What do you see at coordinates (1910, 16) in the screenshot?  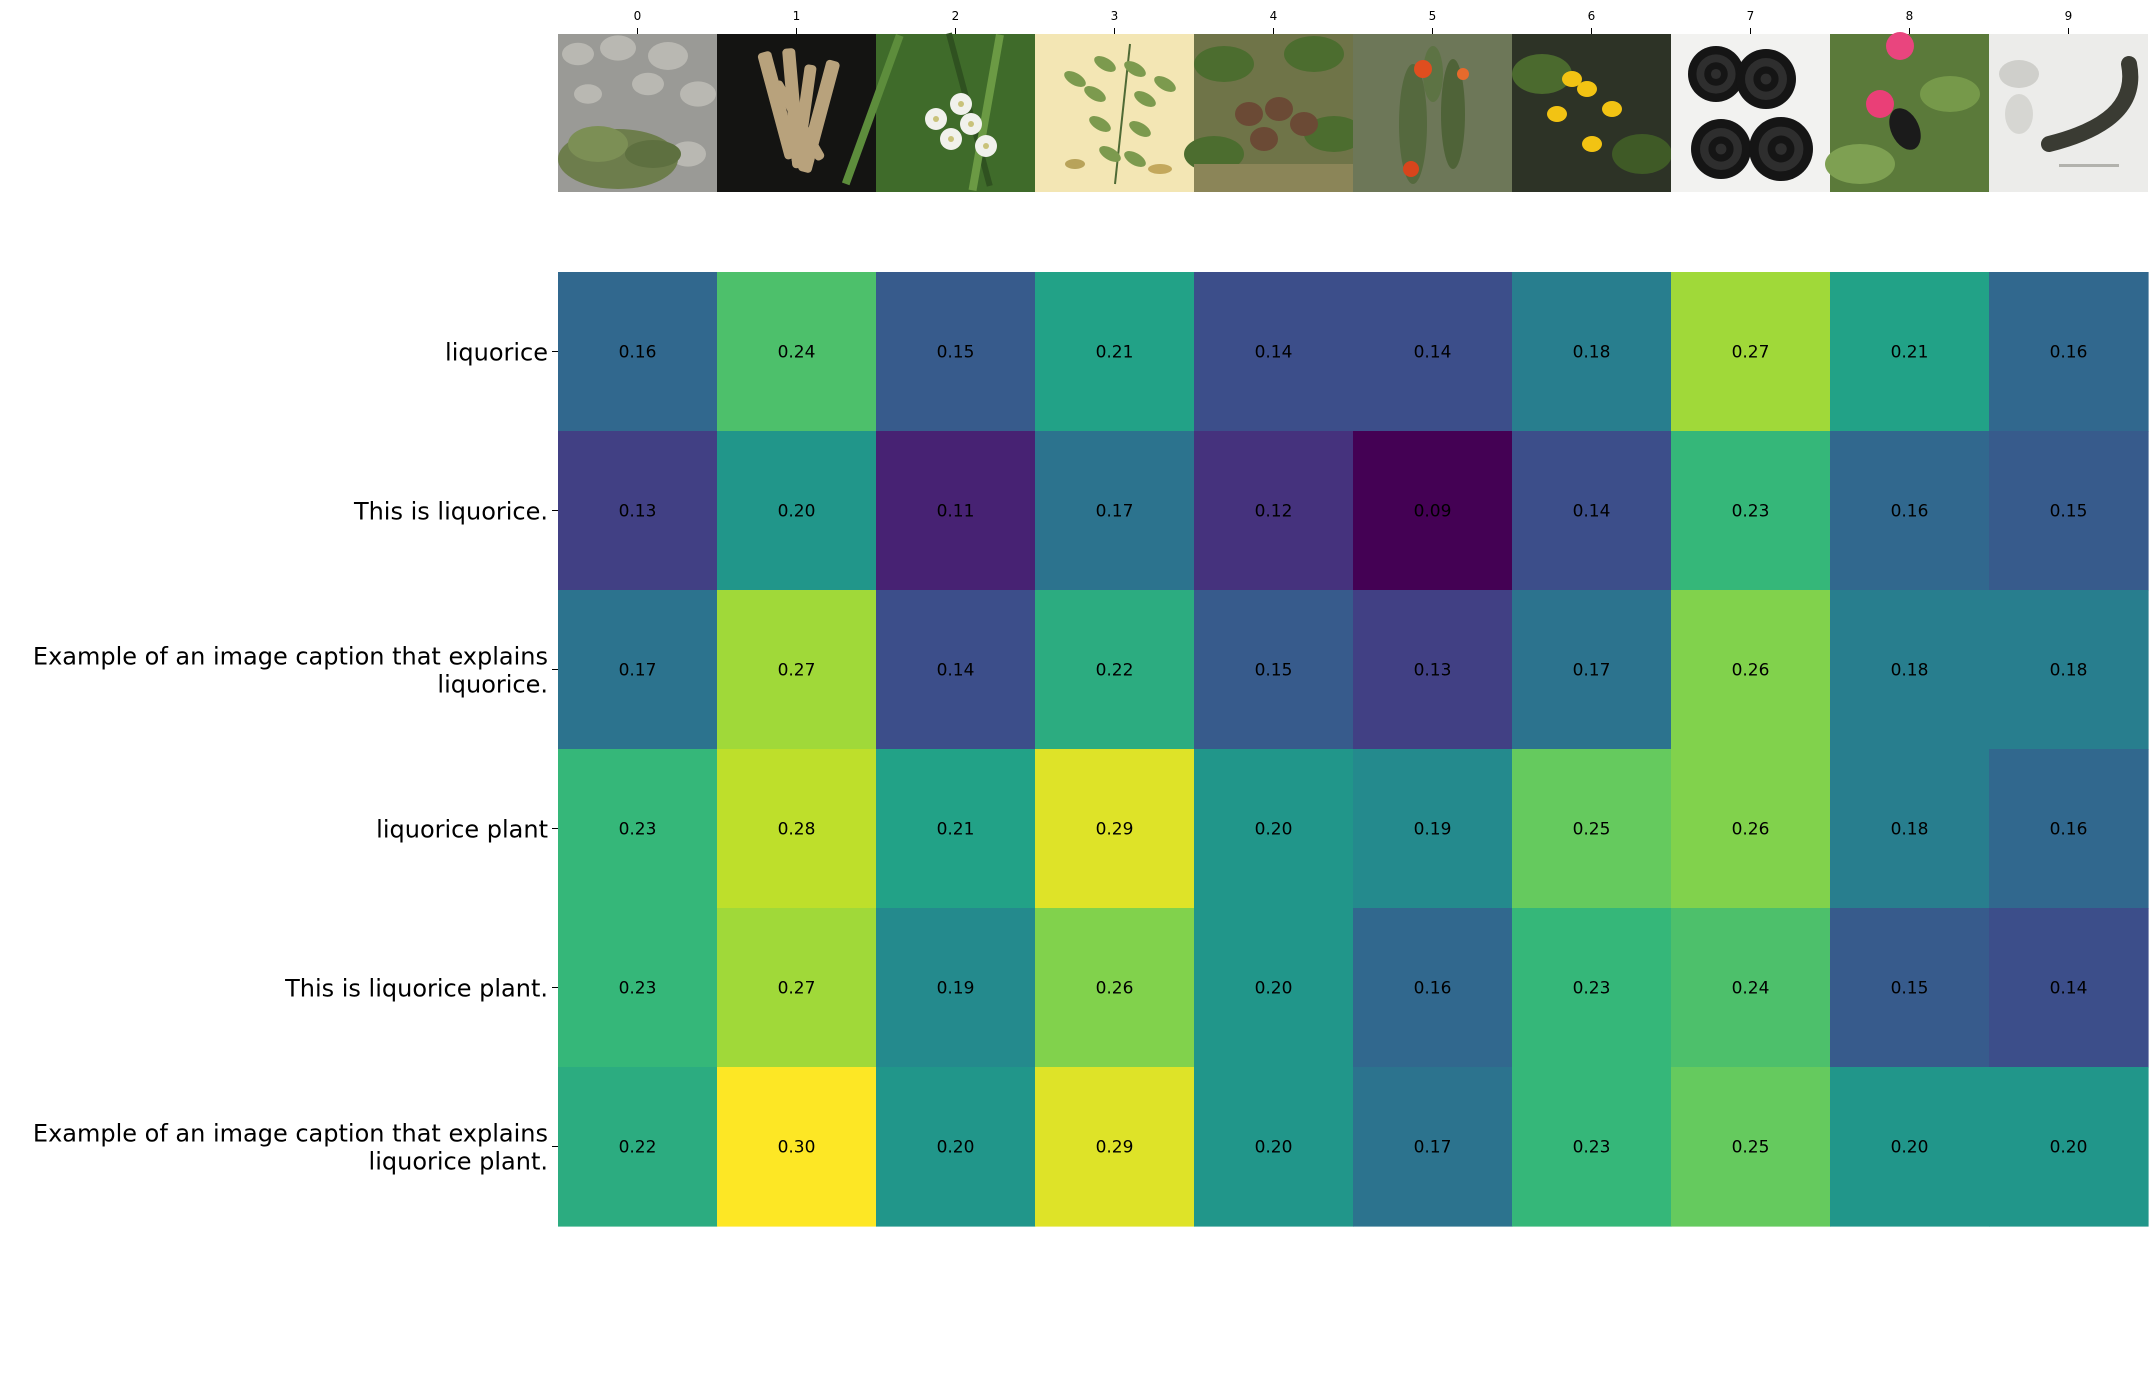 I see `column-tick-label: 8` at bounding box center [1910, 16].